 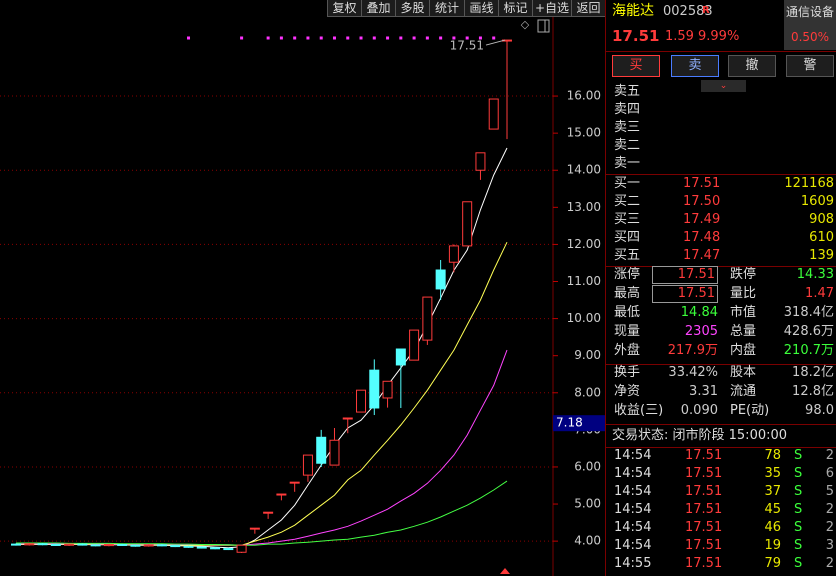 What do you see at coordinates (829, 527) in the screenshot?
I see `trade-count: 2` at bounding box center [829, 527].